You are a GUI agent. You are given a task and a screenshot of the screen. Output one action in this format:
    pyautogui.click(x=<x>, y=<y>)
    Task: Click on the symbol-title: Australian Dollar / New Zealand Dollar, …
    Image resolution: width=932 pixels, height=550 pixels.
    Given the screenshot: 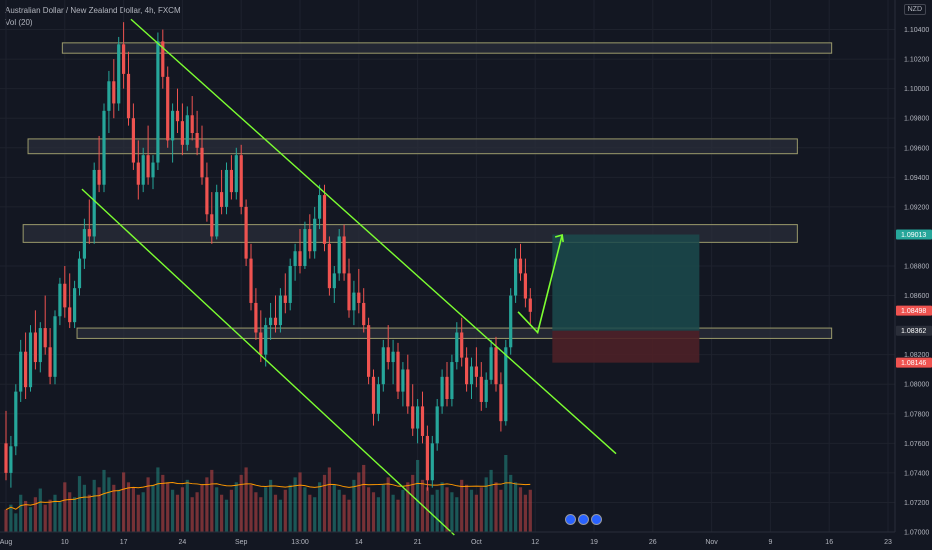 What is the action you would take?
    pyautogui.click(x=93, y=10)
    